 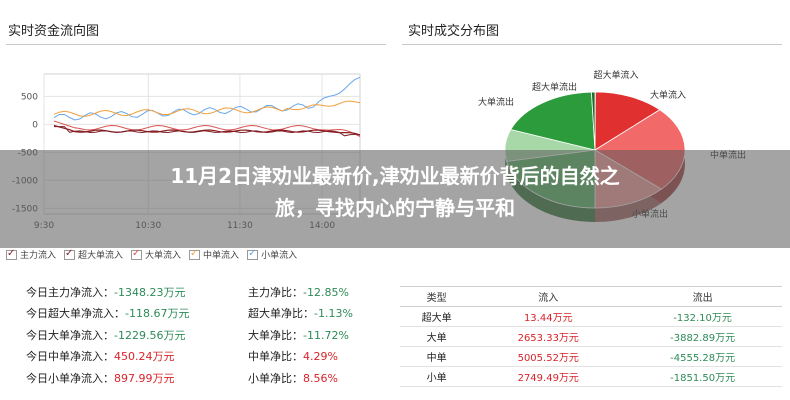 I want to click on table-cell-inflow: 2749.49万元, so click(x=548, y=376).